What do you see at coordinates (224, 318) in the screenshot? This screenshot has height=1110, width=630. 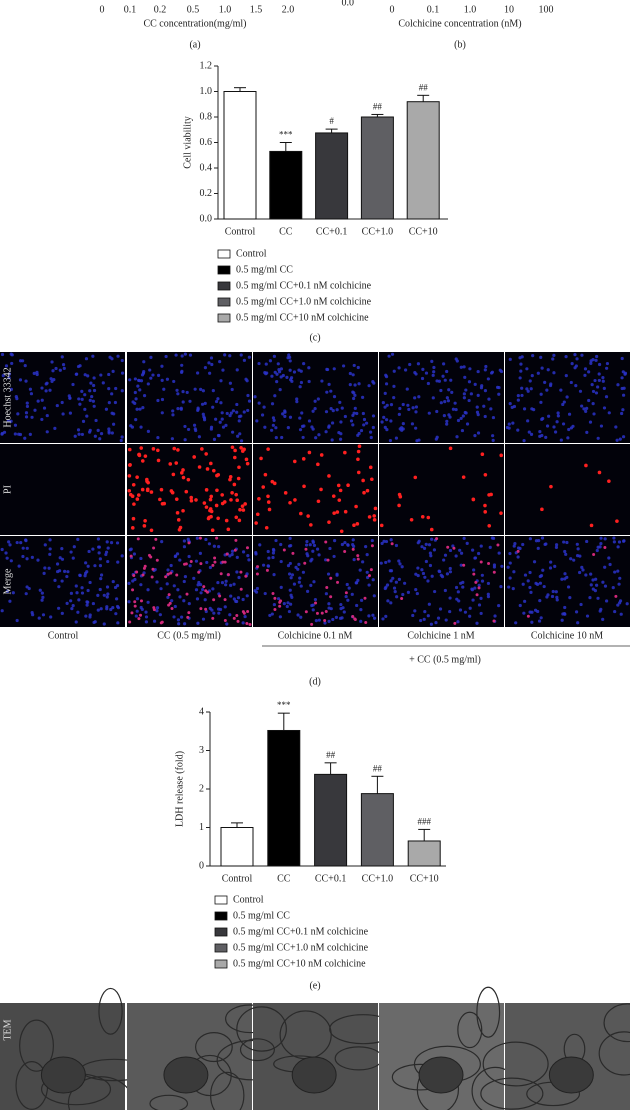 I see `legend-swatch` at bounding box center [224, 318].